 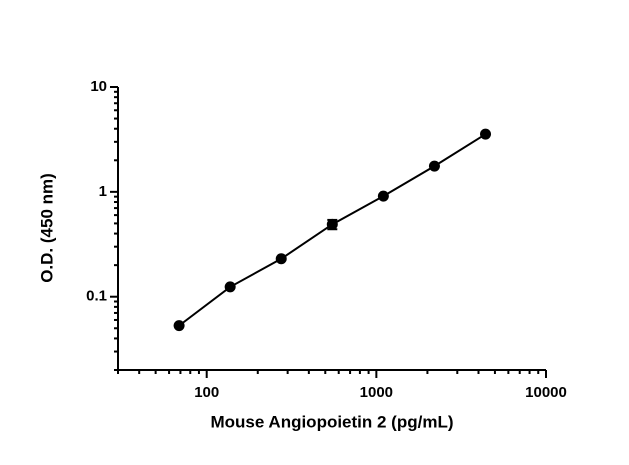 What do you see at coordinates (546, 392) in the screenshot?
I see `x-tick-label: 10000` at bounding box center [546, 392].